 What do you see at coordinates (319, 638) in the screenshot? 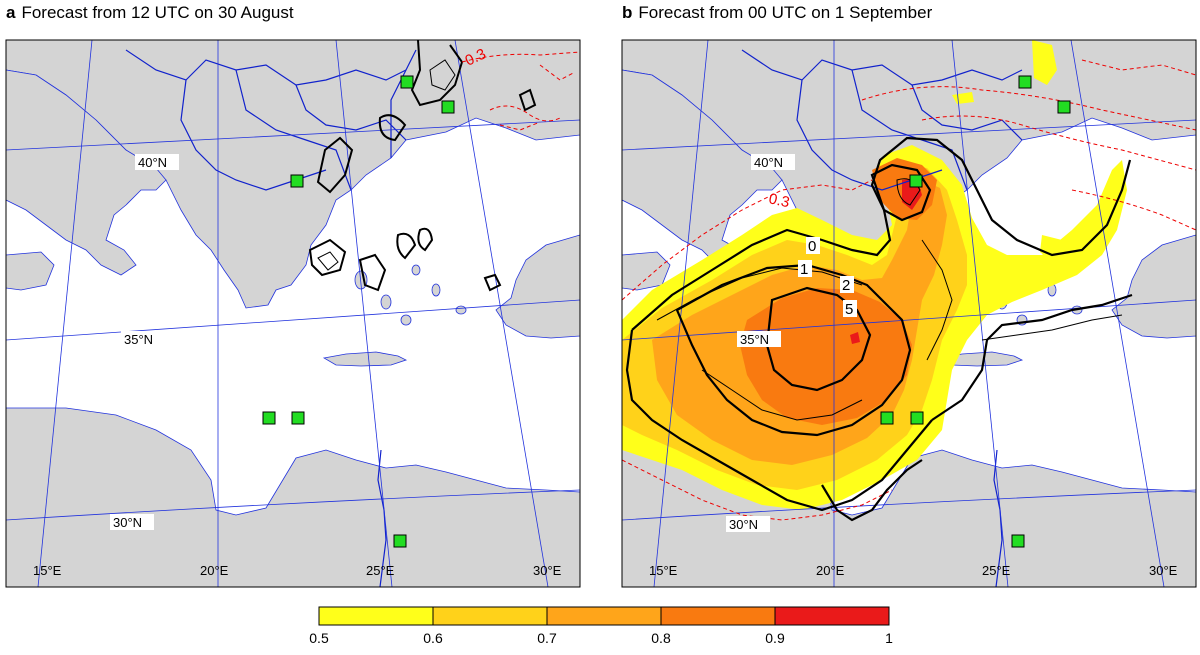
I see `colorbar-tick-label: 0.5` at bounding box center [319, 638].